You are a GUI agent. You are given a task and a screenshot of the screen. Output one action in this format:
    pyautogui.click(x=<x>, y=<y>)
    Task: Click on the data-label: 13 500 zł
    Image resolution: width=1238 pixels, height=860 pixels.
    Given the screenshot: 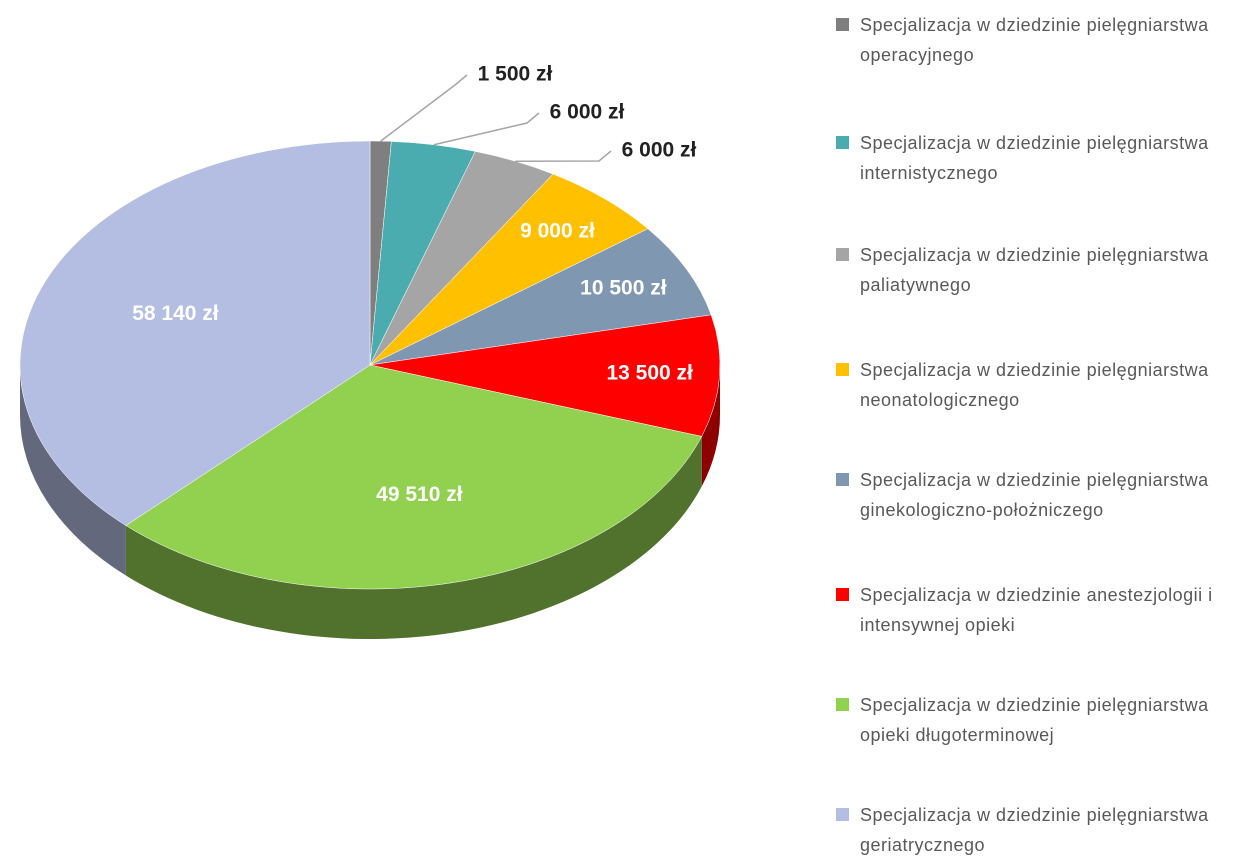 What is the action you would take?
    pyautogui.click(x=649, y=372)
    